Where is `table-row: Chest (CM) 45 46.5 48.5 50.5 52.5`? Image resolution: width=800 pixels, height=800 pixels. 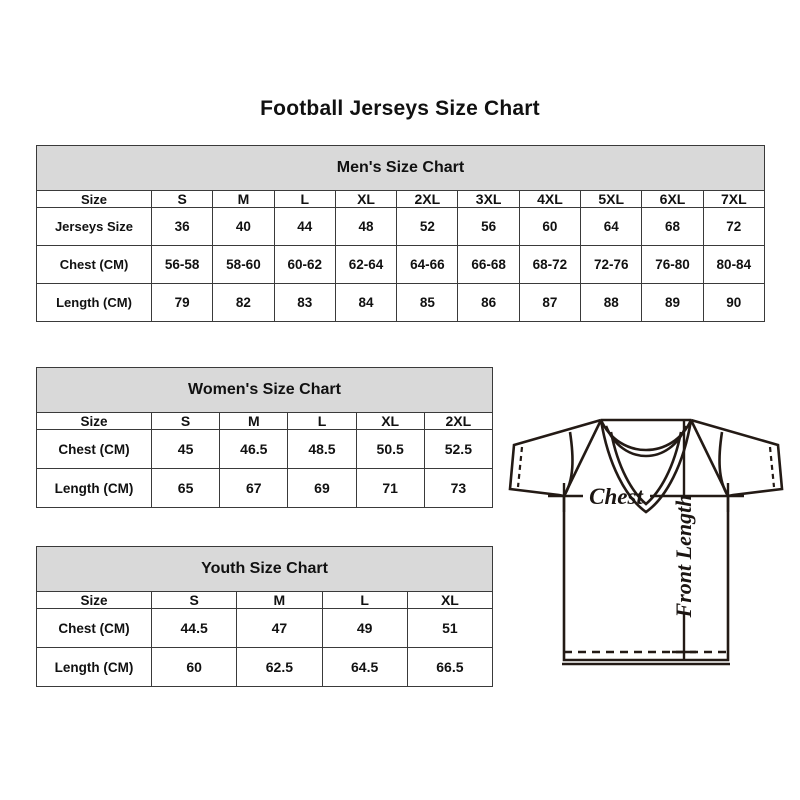
table-row: Chest (CM) 45 46.5 48.5 50.5 52.5 is located at coordinates (264, 449).